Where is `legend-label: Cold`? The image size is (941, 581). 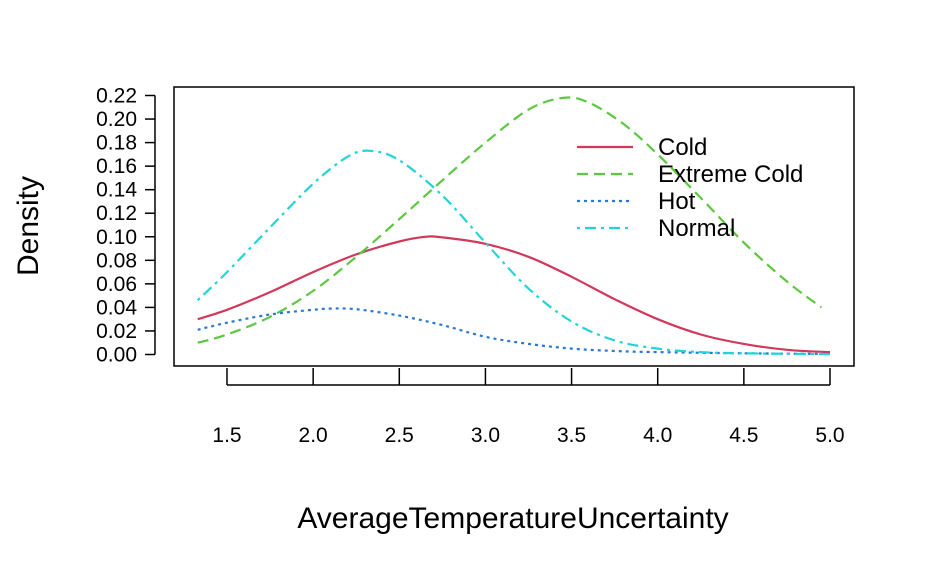
legend-label: Cold is located at coordinates (682, 147).